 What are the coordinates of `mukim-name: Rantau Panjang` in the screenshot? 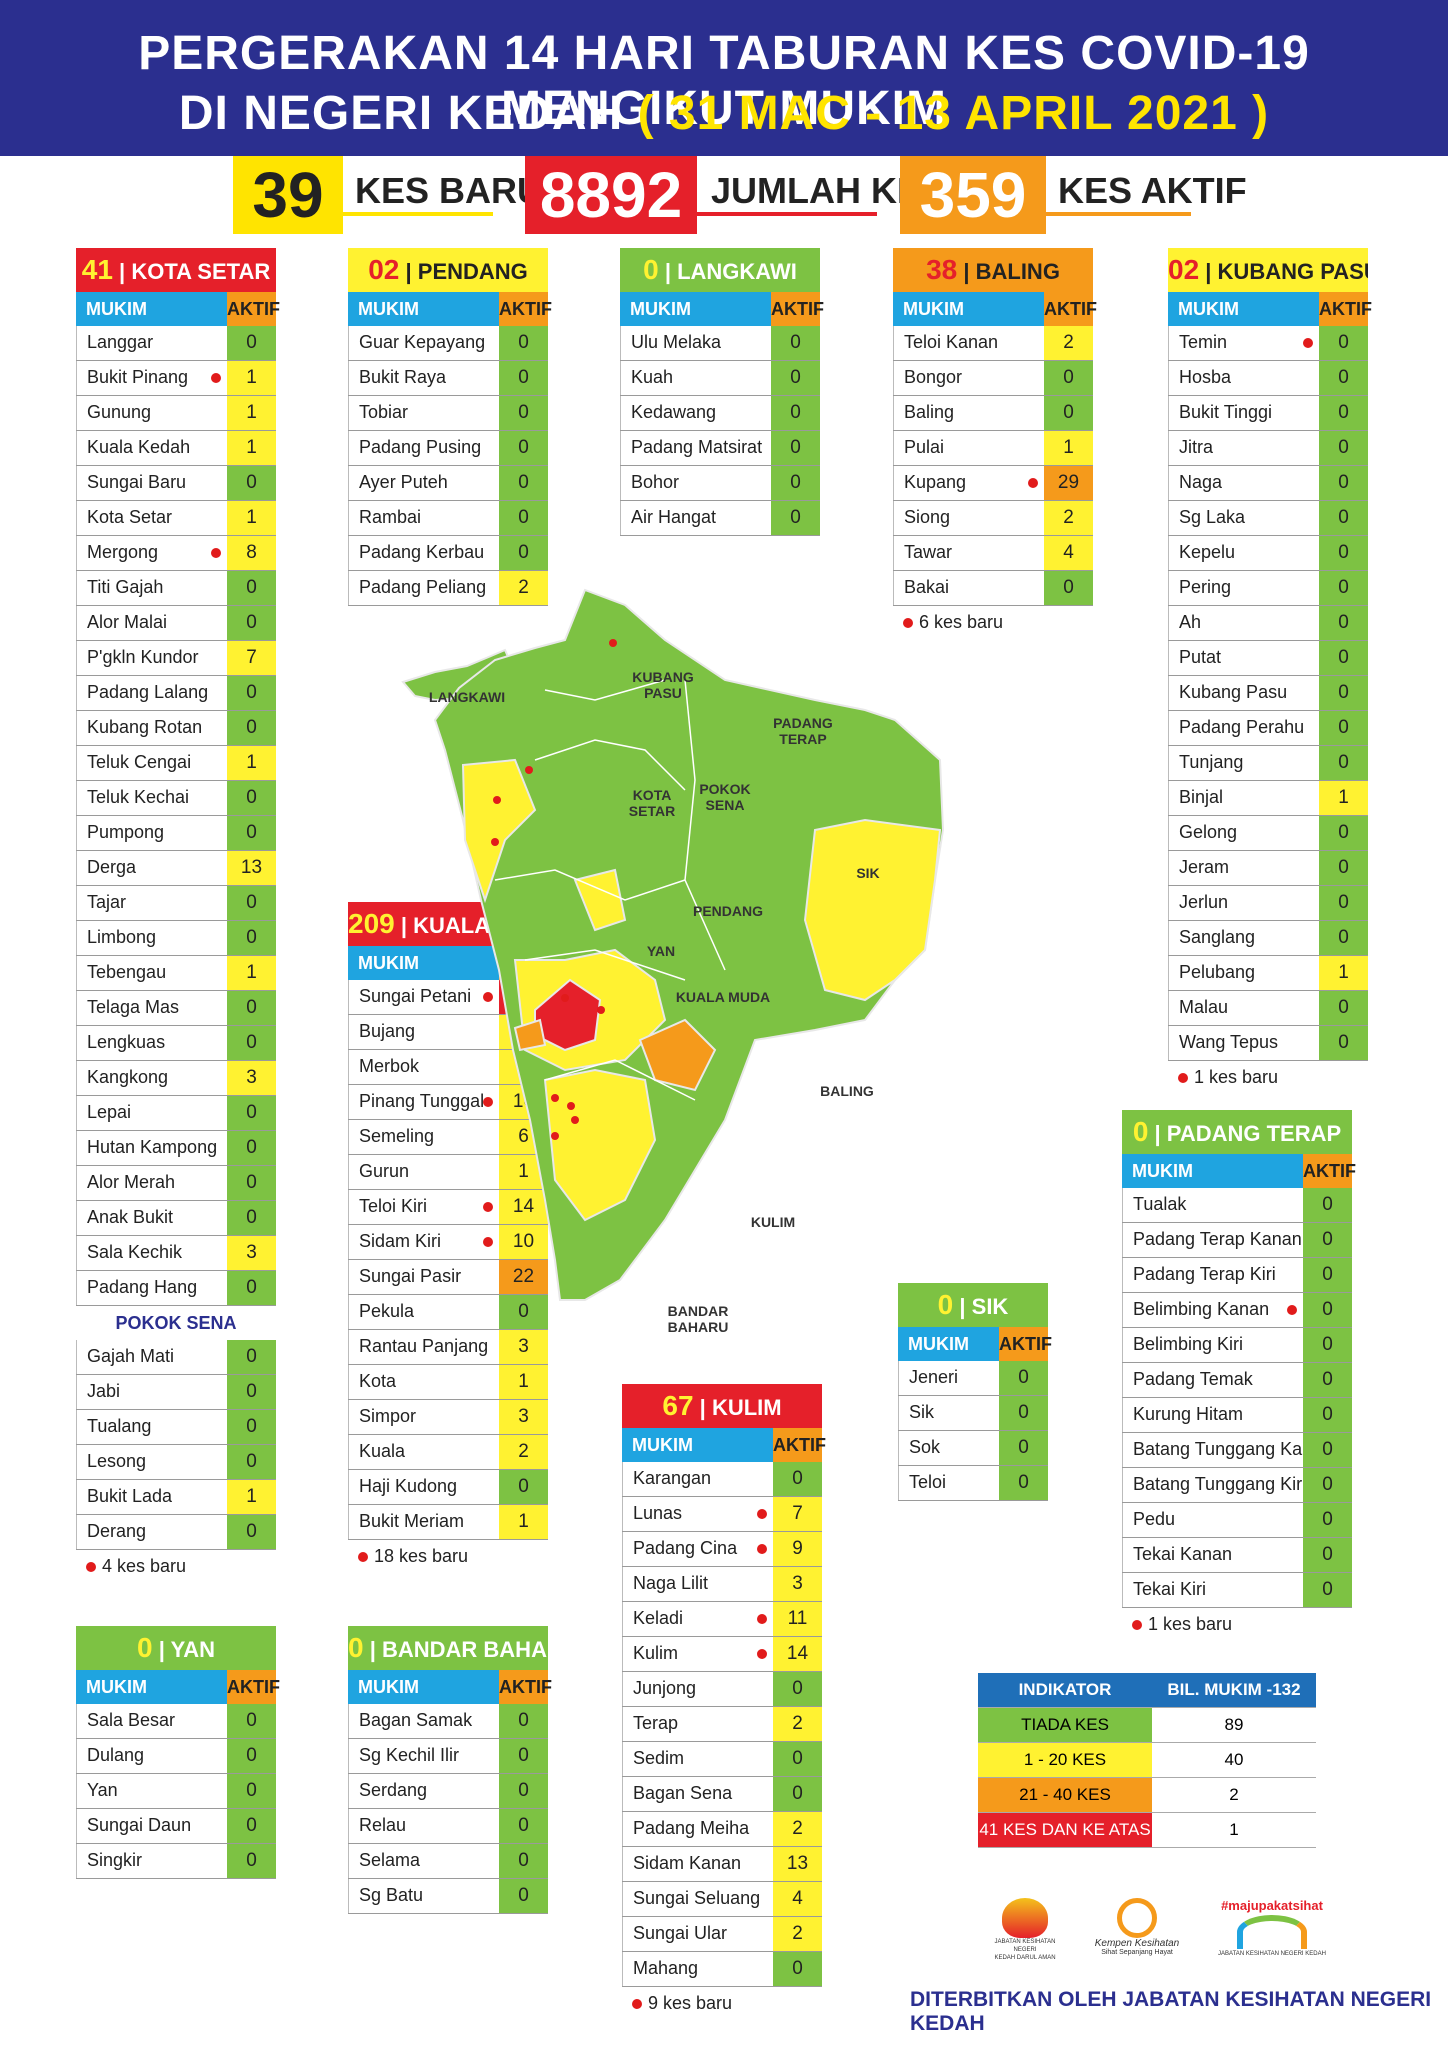 It's located at (423, 1347).